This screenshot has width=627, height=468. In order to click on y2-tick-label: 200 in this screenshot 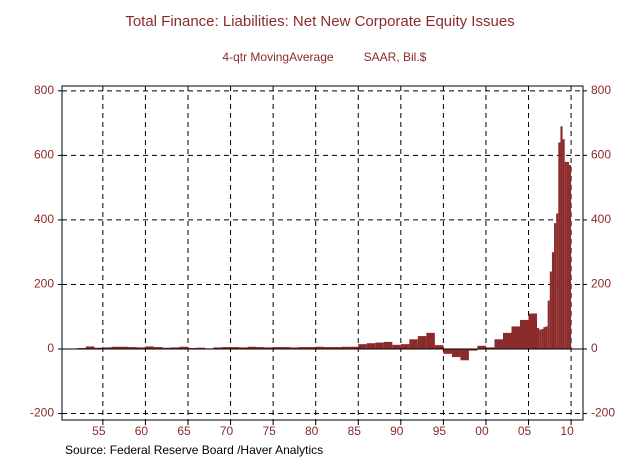, I will do `click(601, 284)`.